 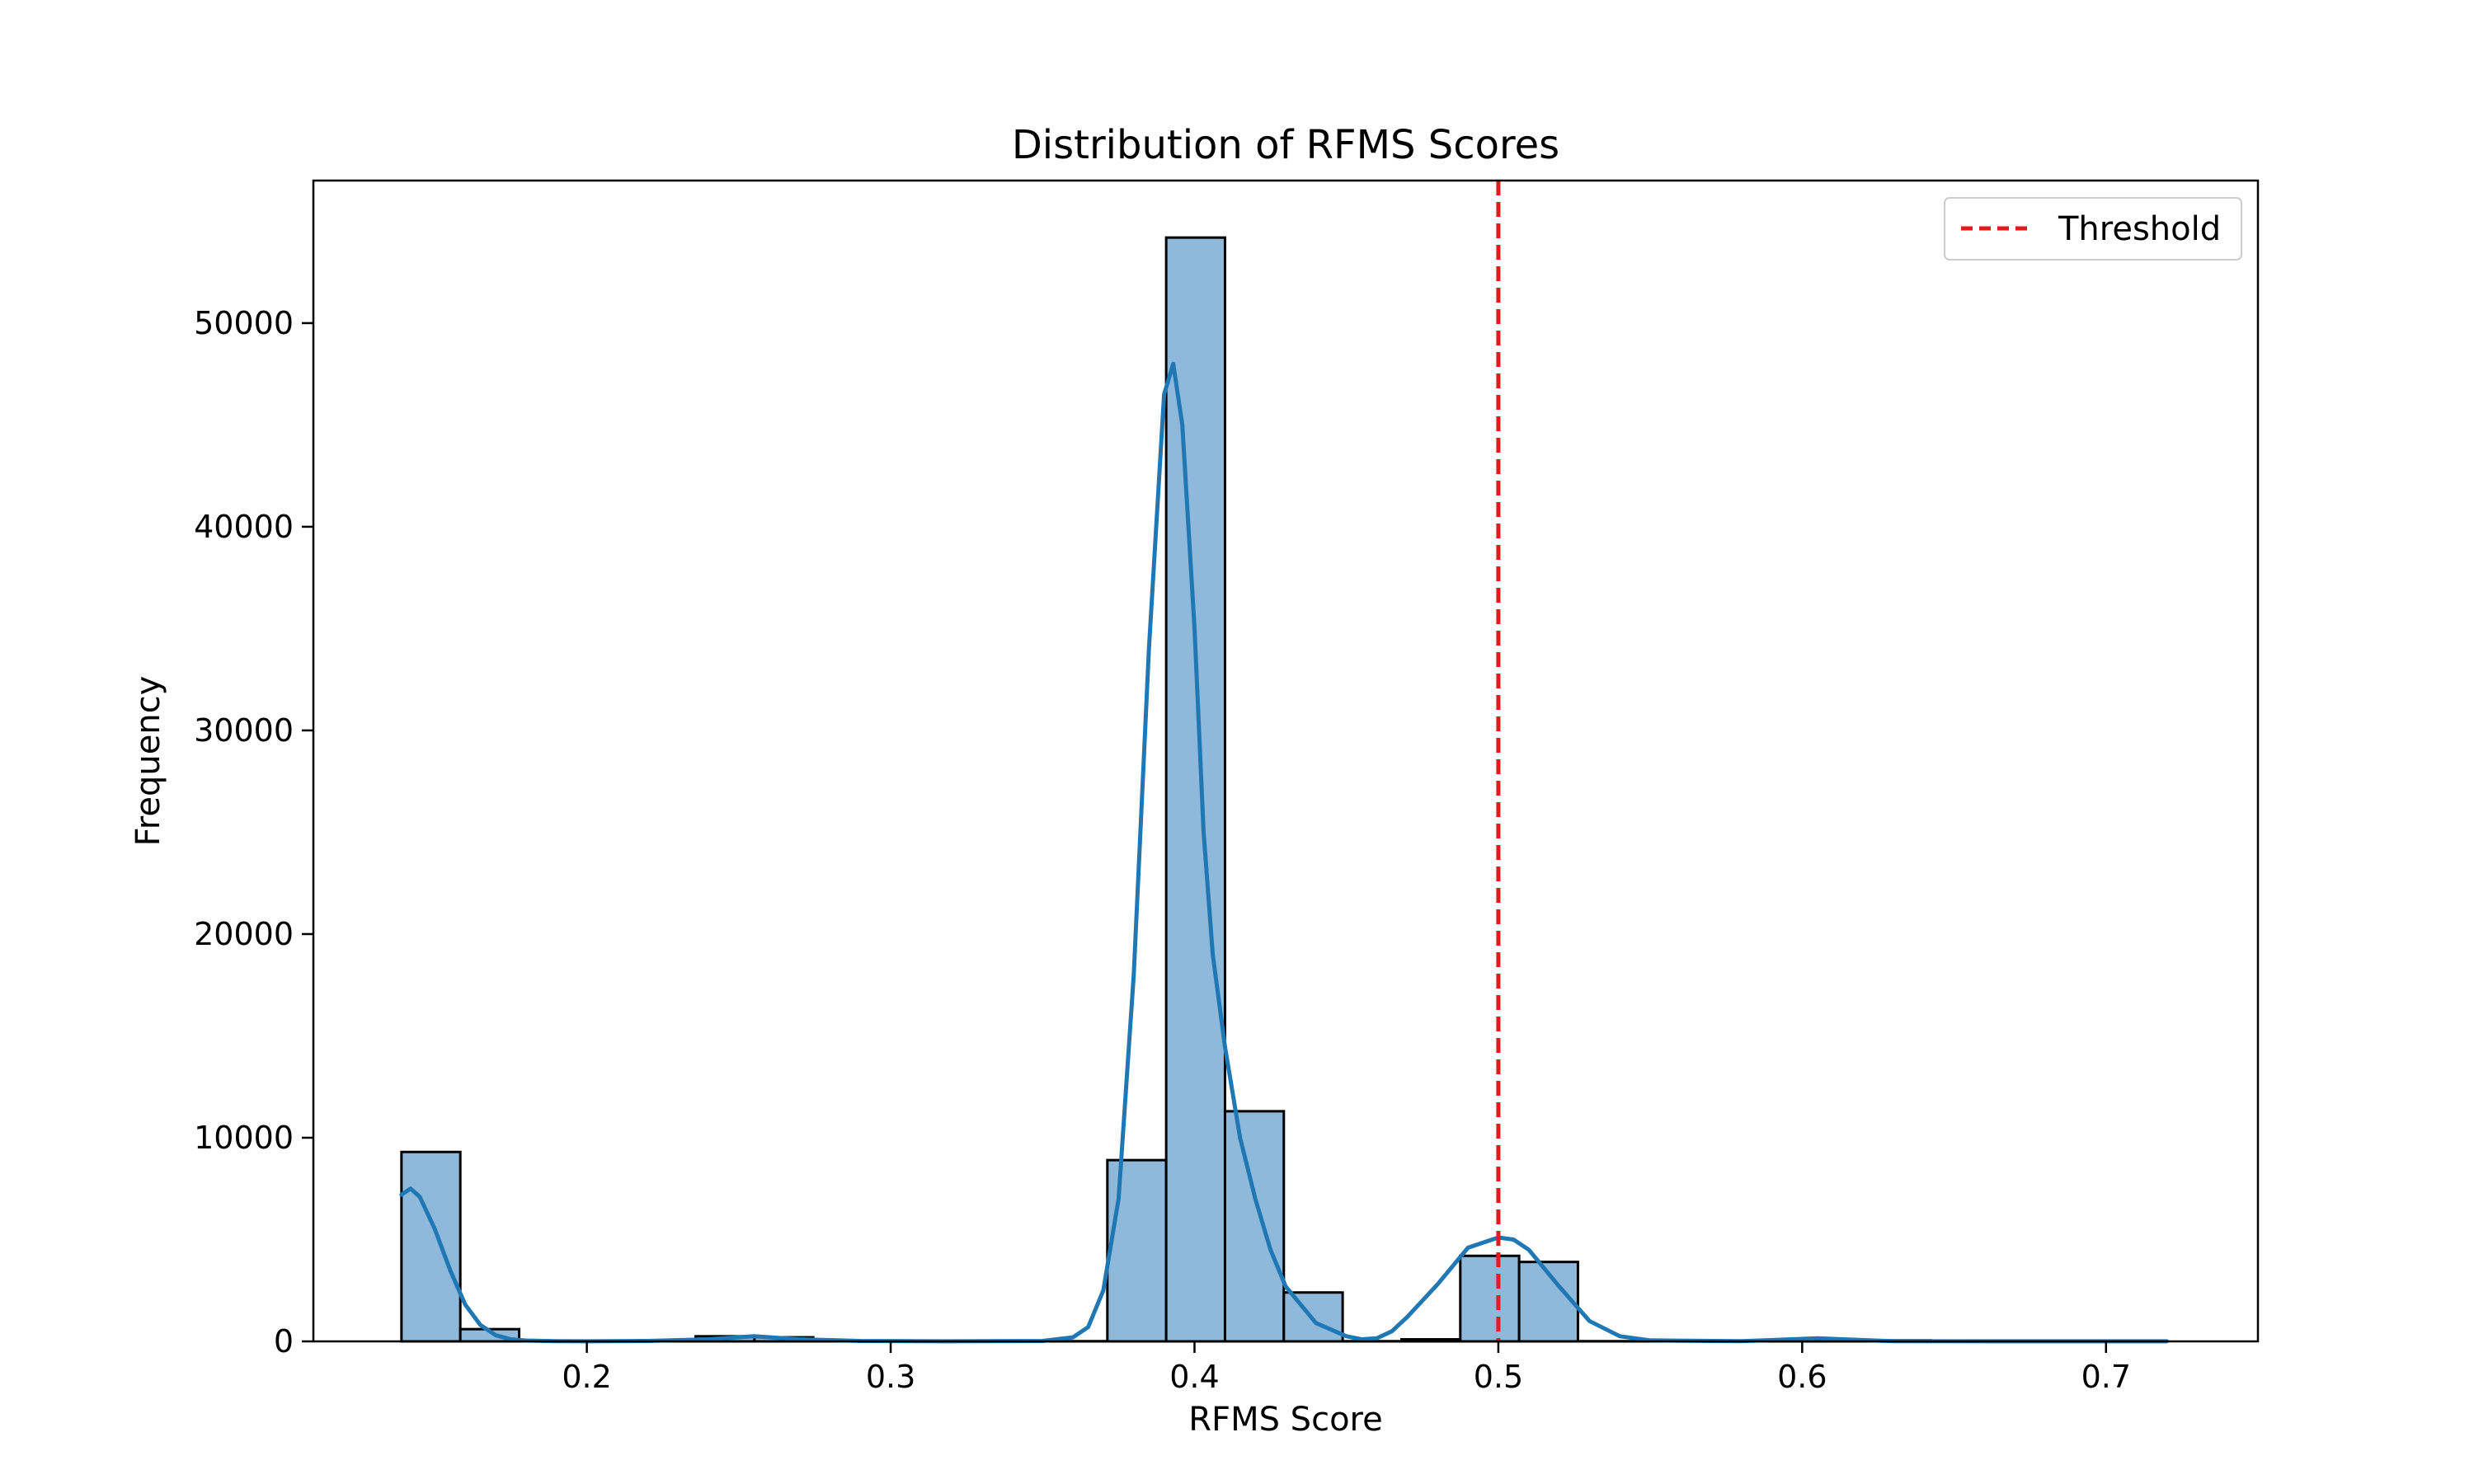 What do you see at coordinates (2106, 1377) in the screenshot?
I see `x-tick-label: 0.7` at bounding box center [2106, 1377].